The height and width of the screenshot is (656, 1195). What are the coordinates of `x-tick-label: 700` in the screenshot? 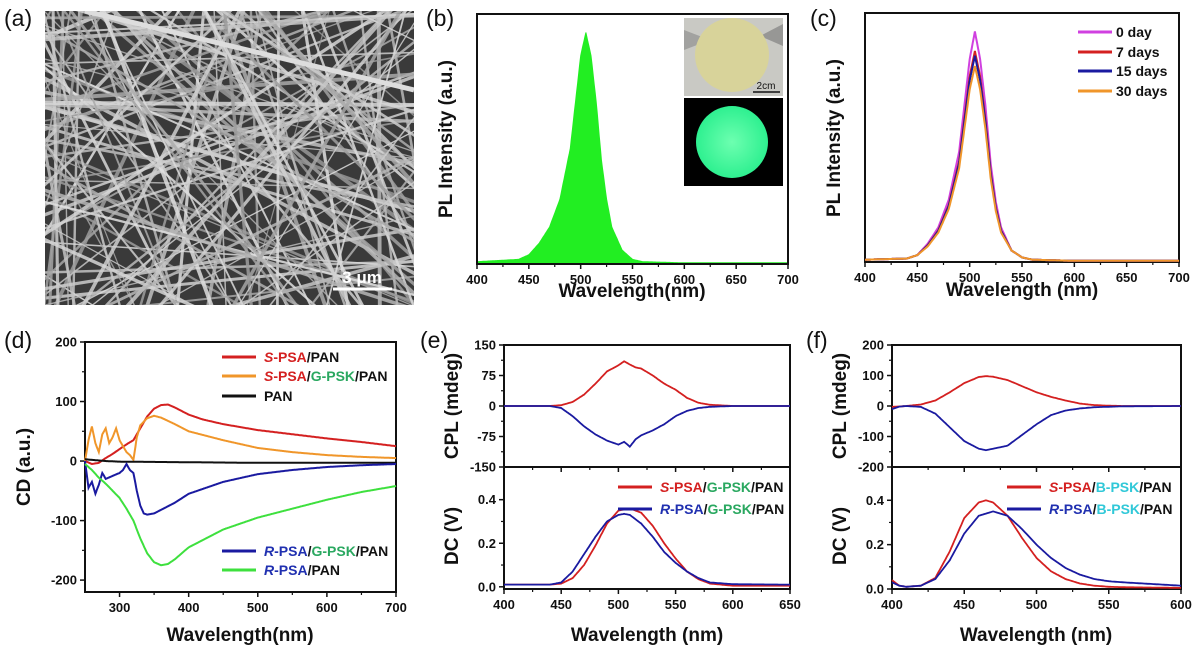 It's located at (788, 279).